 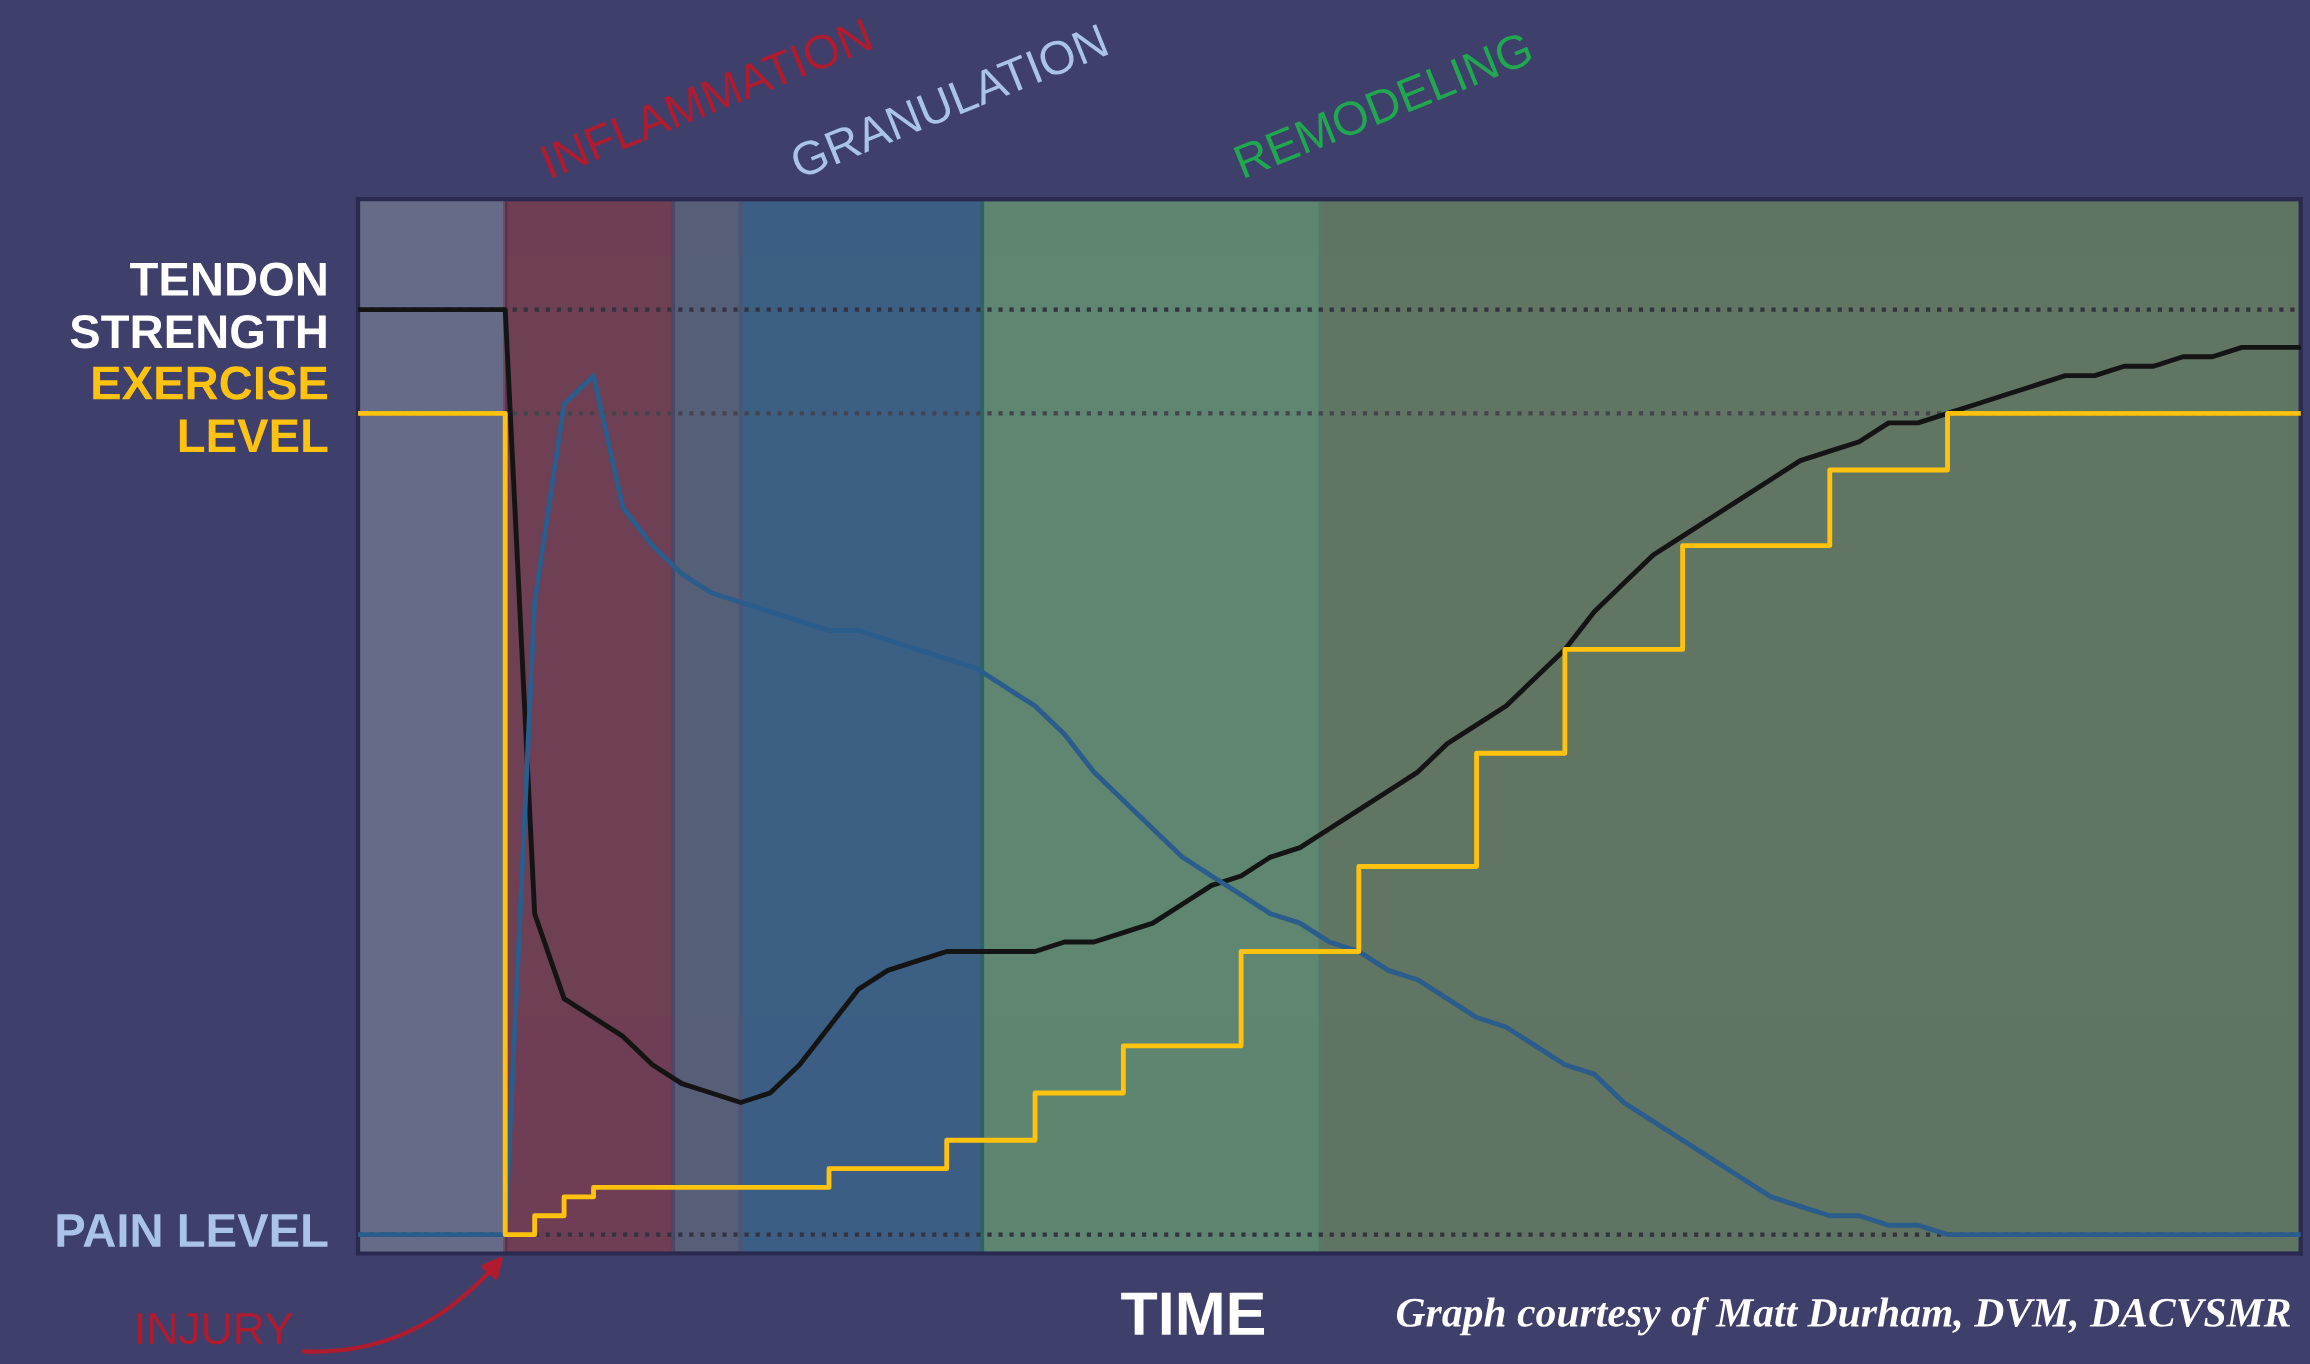 What do you see at coordinates (210, 409) in the screenshot?
I see `series-label: EXERCISE LEVEL` at bounding box center [210, 409].